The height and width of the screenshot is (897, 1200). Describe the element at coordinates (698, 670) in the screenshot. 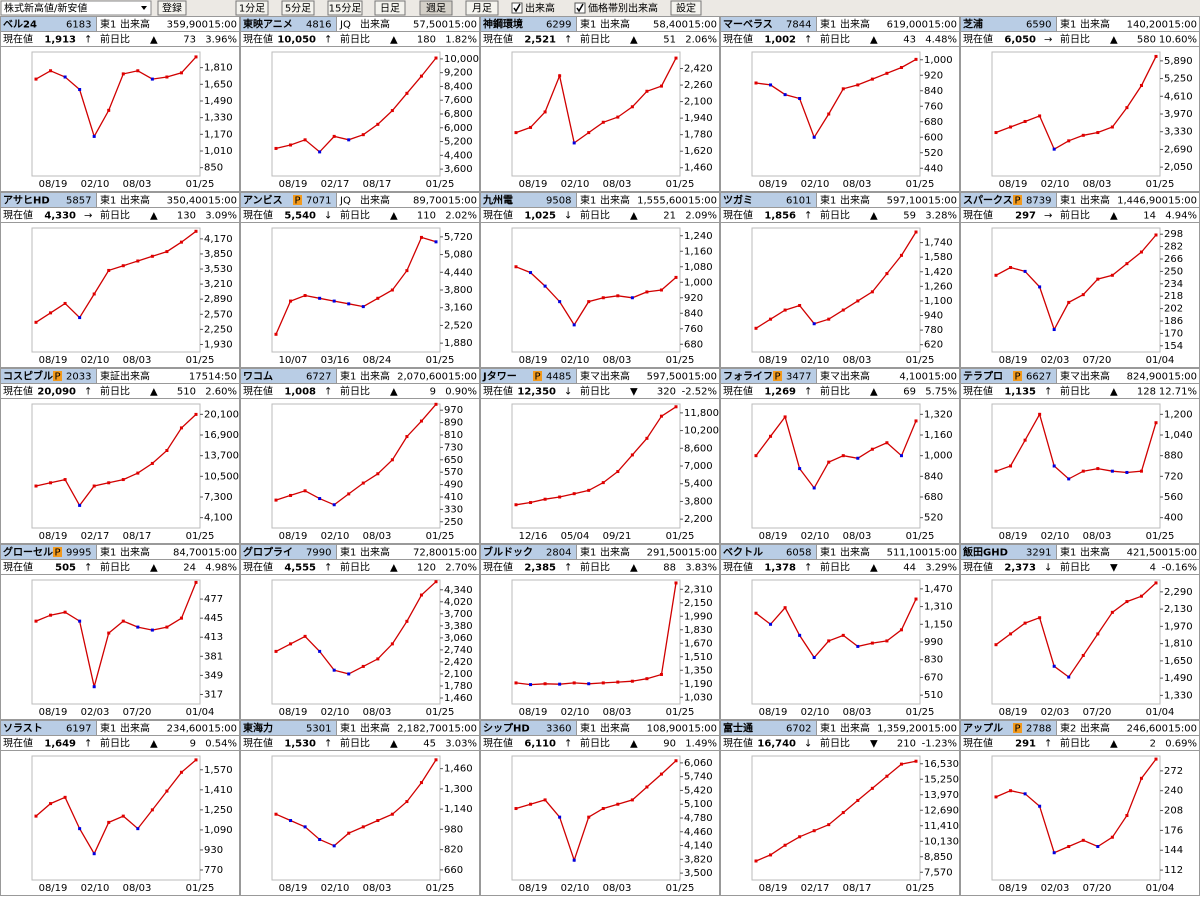

I see `y-tick-label: 1,350` at that location.